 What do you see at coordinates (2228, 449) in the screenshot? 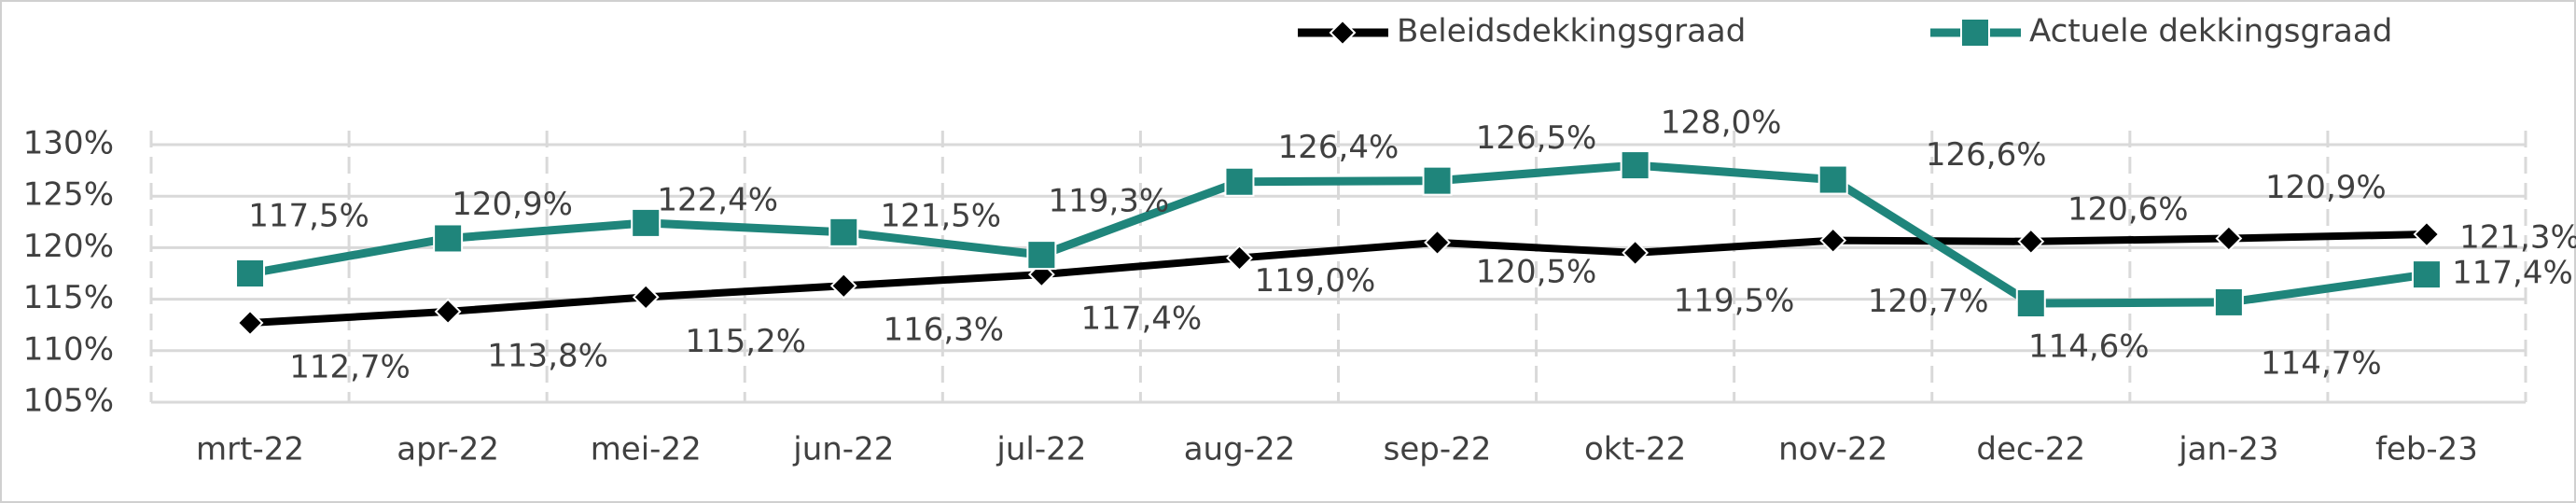
I see `x-tick-label: jan-23` at bounding box center [2228, 449].